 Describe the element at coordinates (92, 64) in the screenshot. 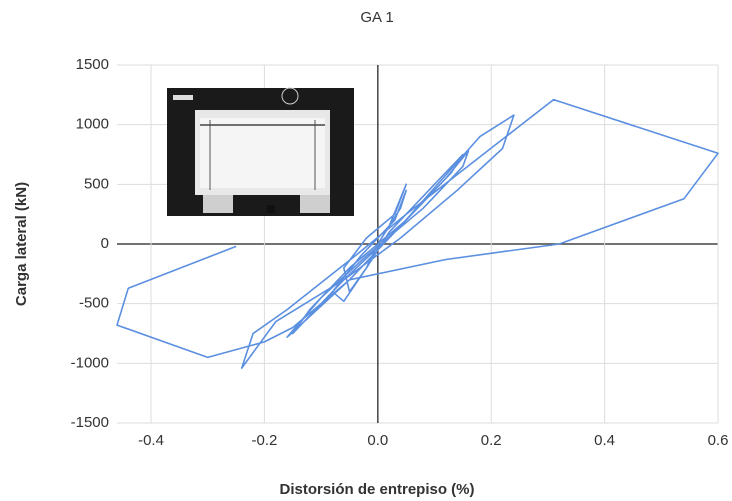

I see `y-tick-label: 1500` at that location.